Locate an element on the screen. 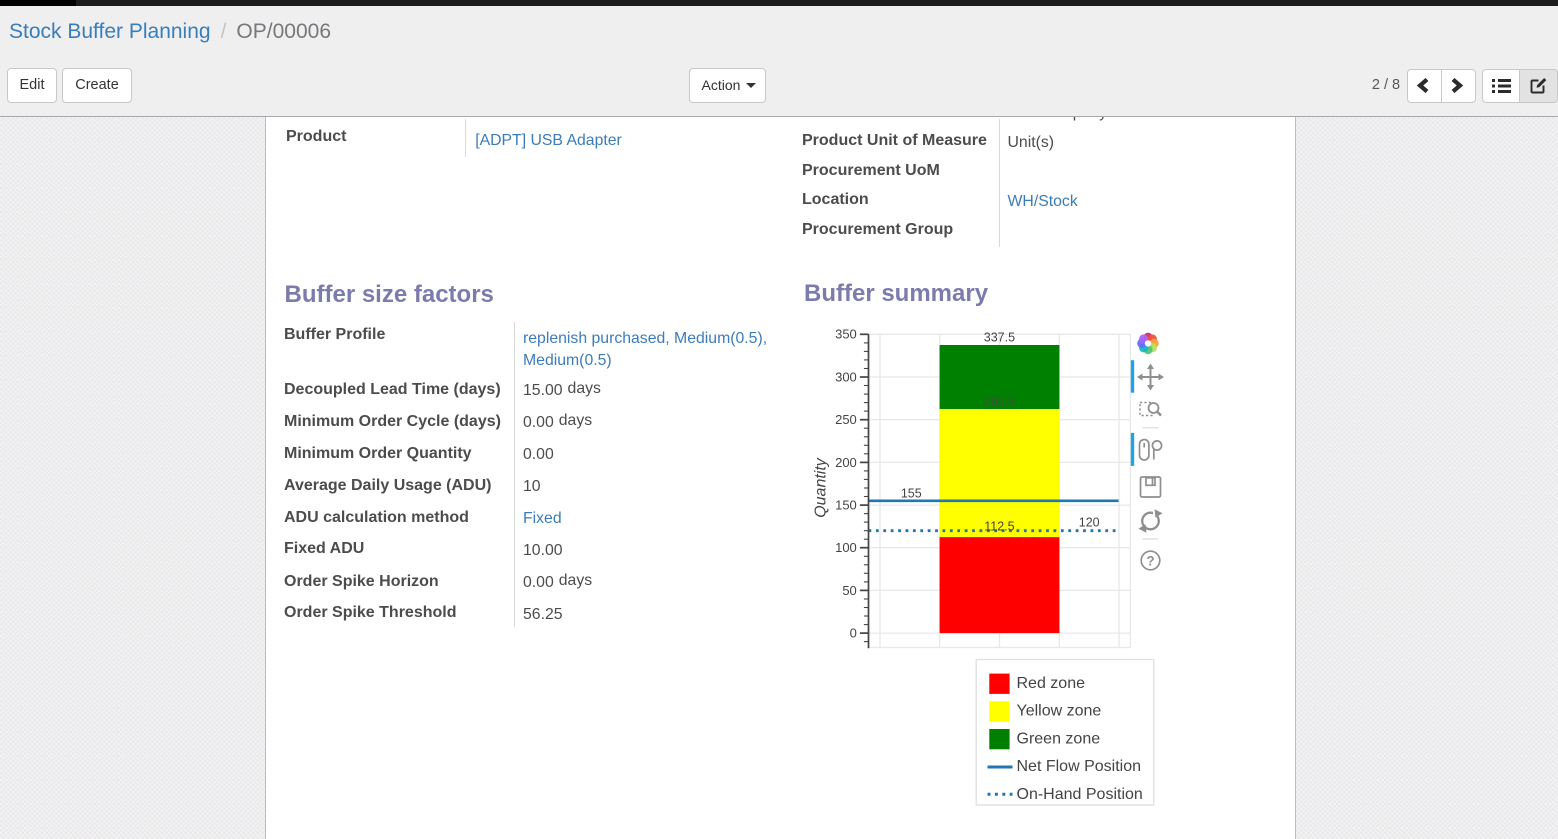  svg-text: 262.5 is located at coordinates (999, 401).